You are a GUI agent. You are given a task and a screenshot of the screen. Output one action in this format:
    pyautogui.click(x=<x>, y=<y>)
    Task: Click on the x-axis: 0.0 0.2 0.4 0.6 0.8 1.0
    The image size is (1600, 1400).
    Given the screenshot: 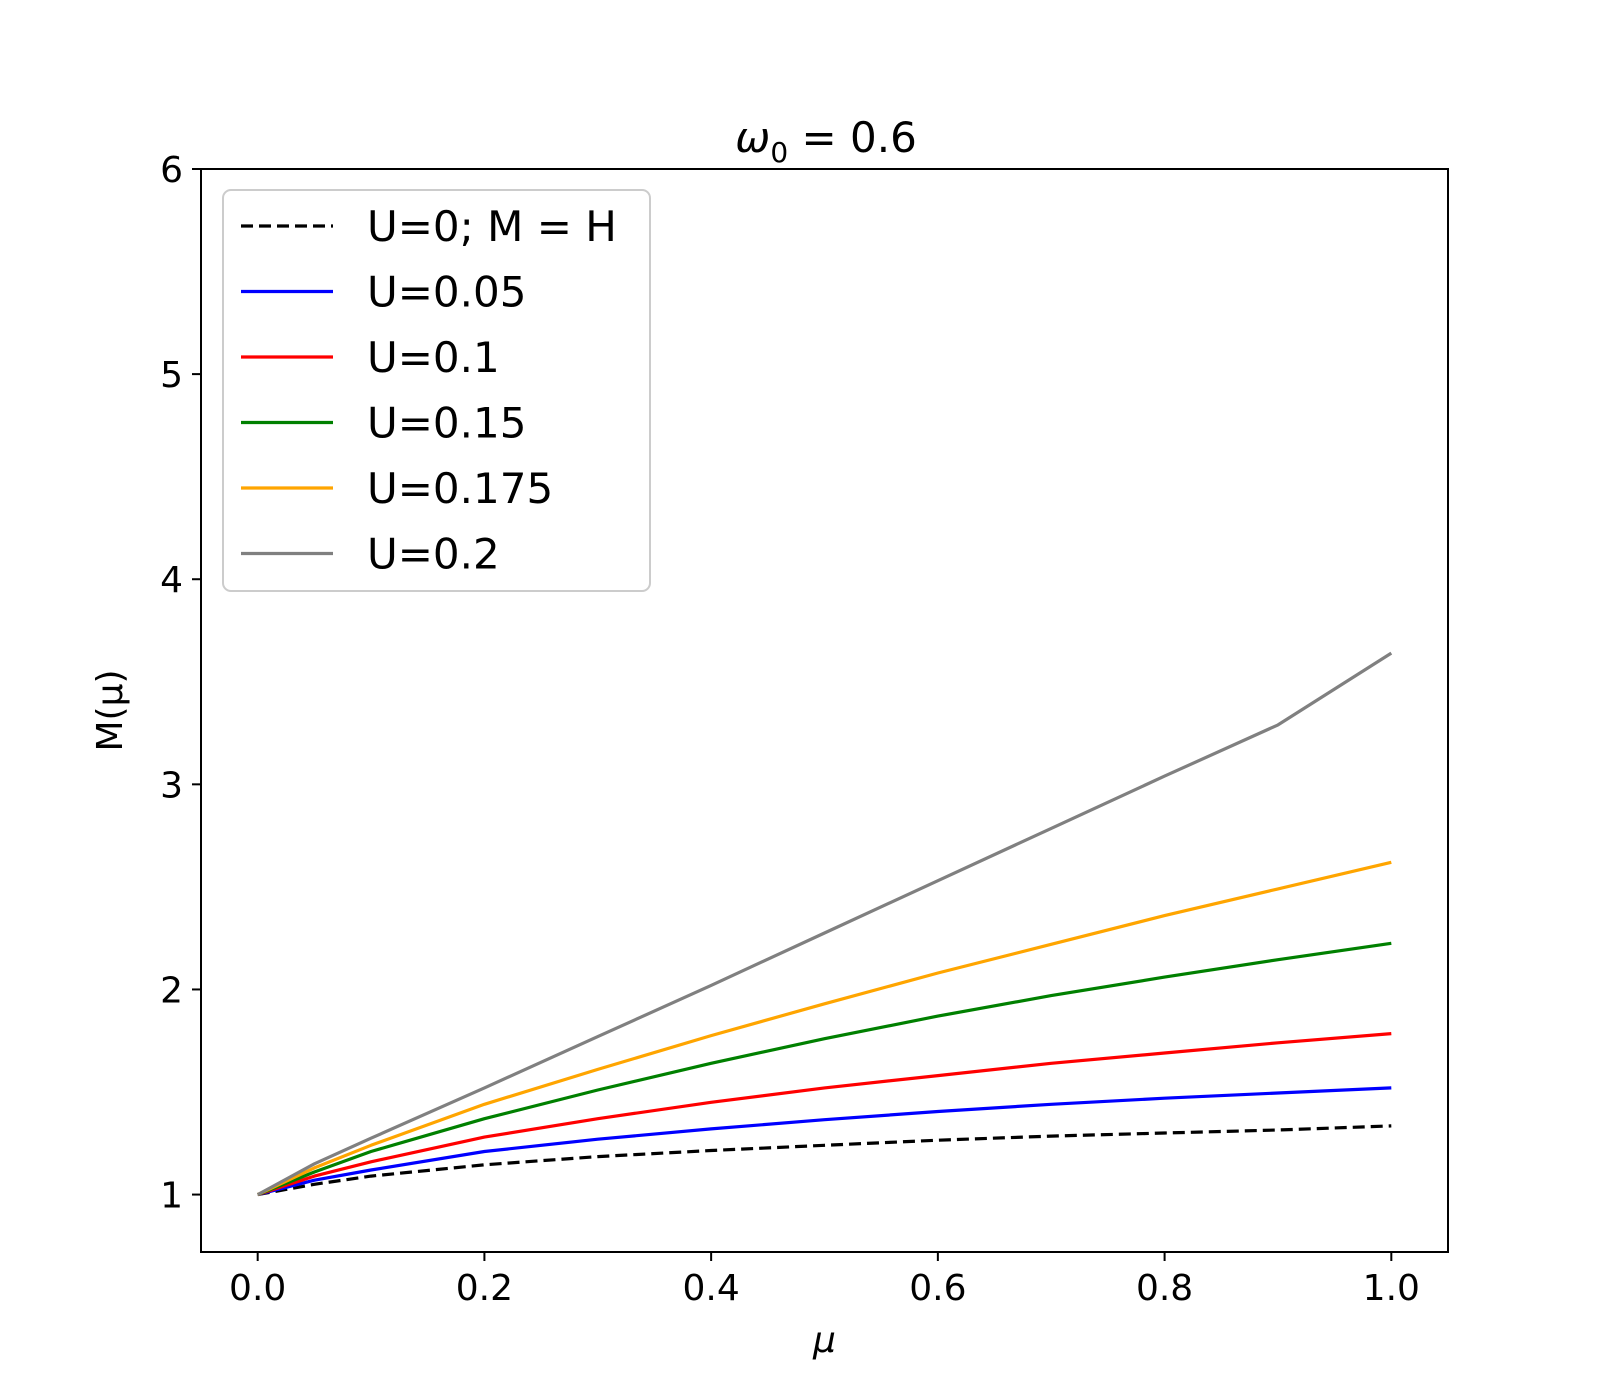 What is the action you would take?
    pyautogui.click(x=824, y=1280)
    